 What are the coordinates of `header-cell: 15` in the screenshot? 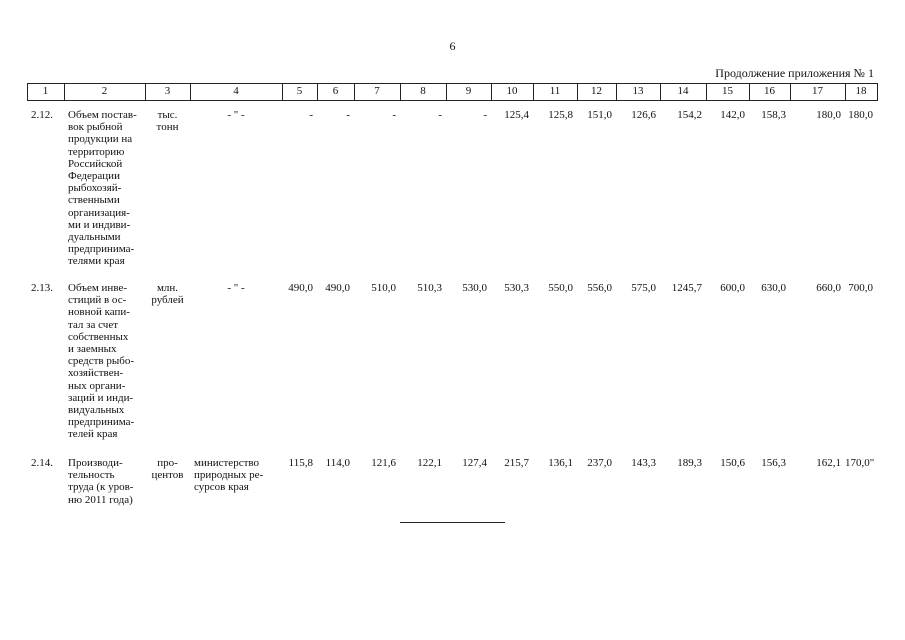 It's located at (727, 91).